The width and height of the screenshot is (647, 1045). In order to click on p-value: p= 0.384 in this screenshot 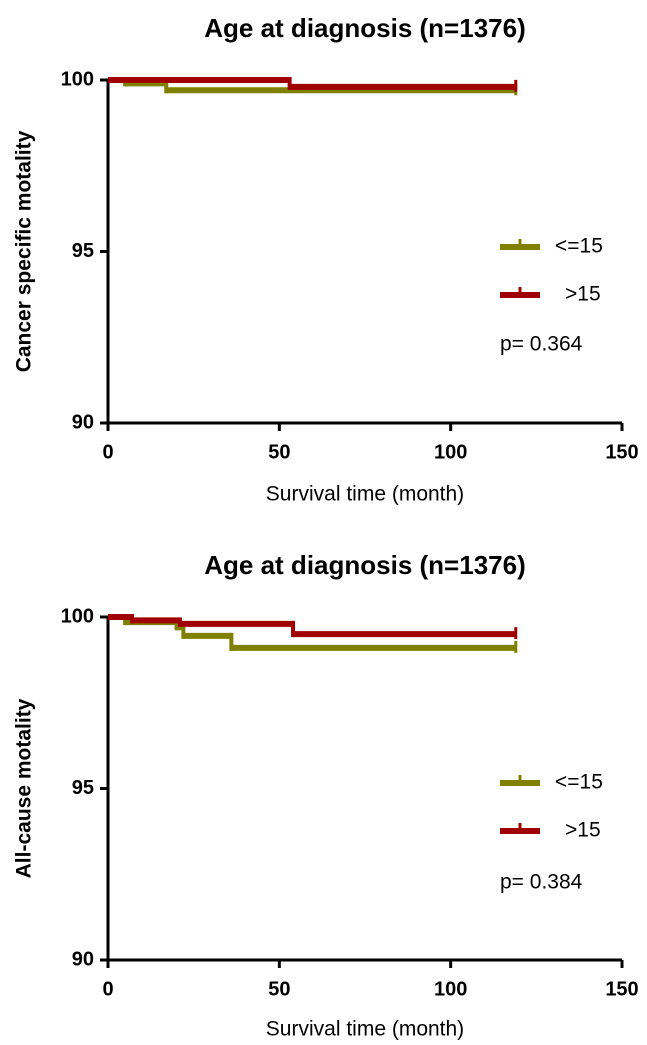, I will do `click(541, 882)`.